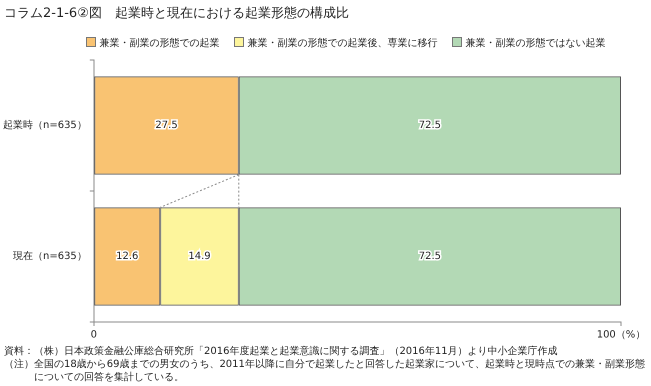 Image resolution: width=651 pixels, height=386 pixels. I want to click on x-tick-label: 100（%）, so click(621, 335).